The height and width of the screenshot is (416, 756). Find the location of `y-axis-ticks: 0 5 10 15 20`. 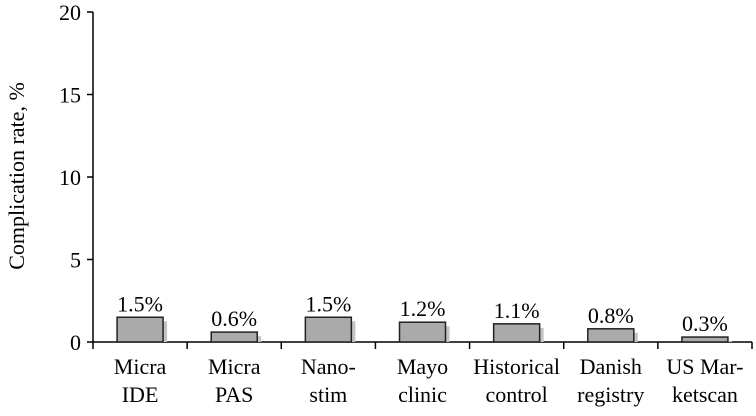

y-axis-ticks: 0 5 10 15 20 is located at coordinates (76, 177).